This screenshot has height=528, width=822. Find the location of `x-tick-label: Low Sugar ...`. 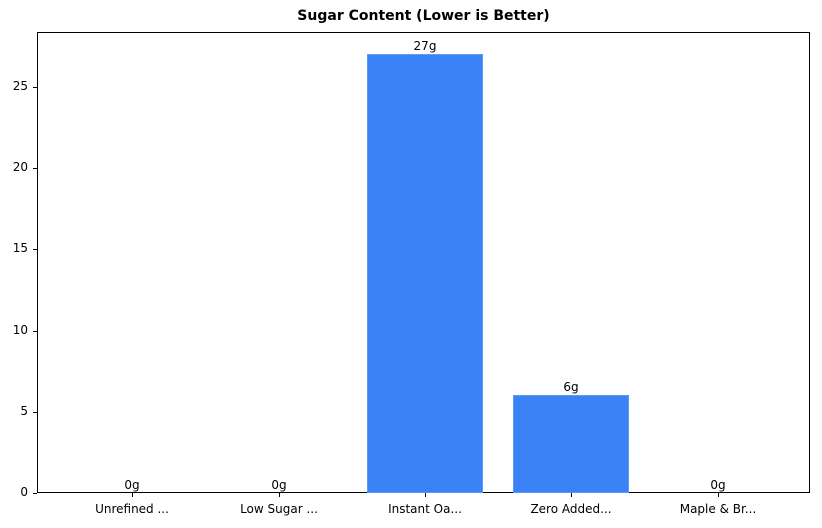

x-tick-label: Low Sugar ... is located at coordinates (279, 509).